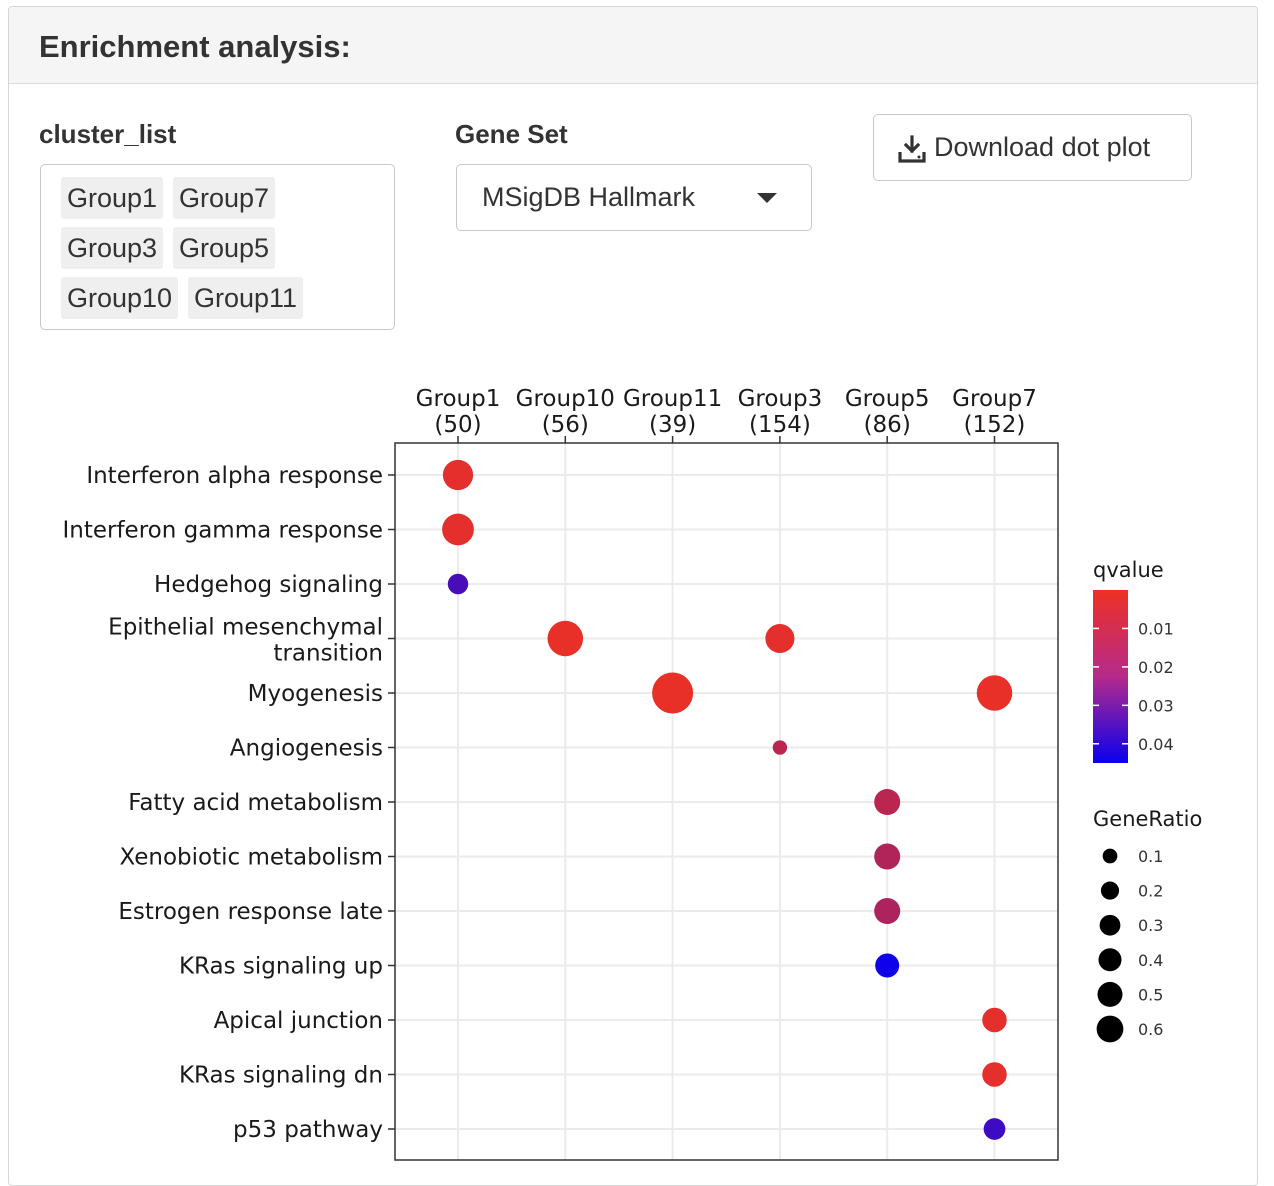 The image size is (1274, 1186). What do you see at coordinates (308, 1130) in the screenshot?
I see `y-tick-label: p53 pathway` at bounding box center [308, 1130].